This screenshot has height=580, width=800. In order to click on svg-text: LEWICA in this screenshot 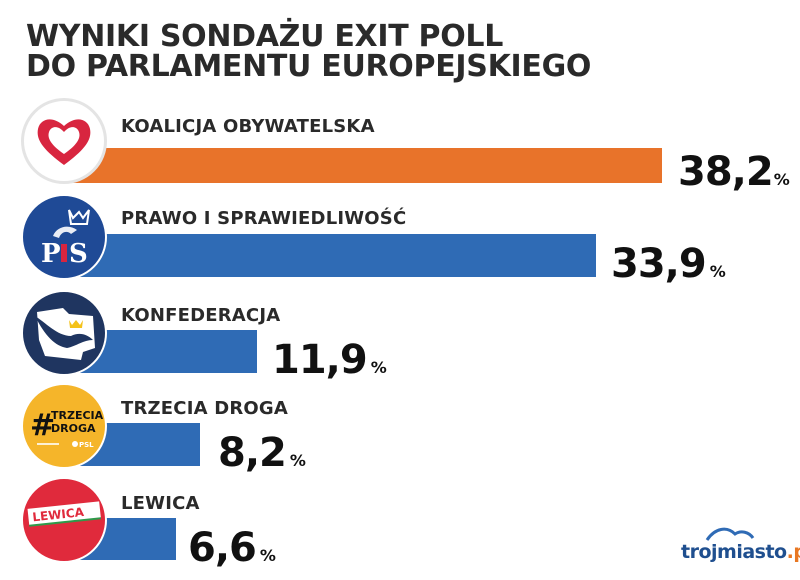, I will do `click(59, 514)`.